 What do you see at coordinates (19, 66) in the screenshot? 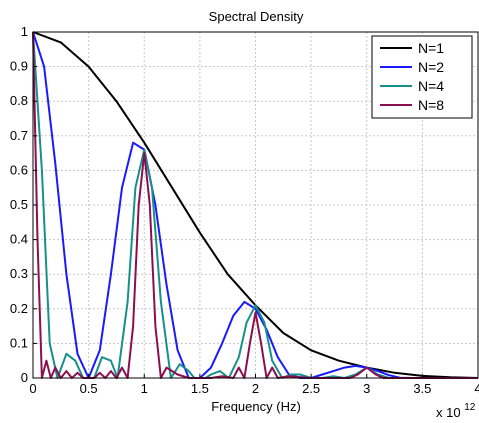
I see `y-tick-label: 0.9` at bounding box center [19, 66].